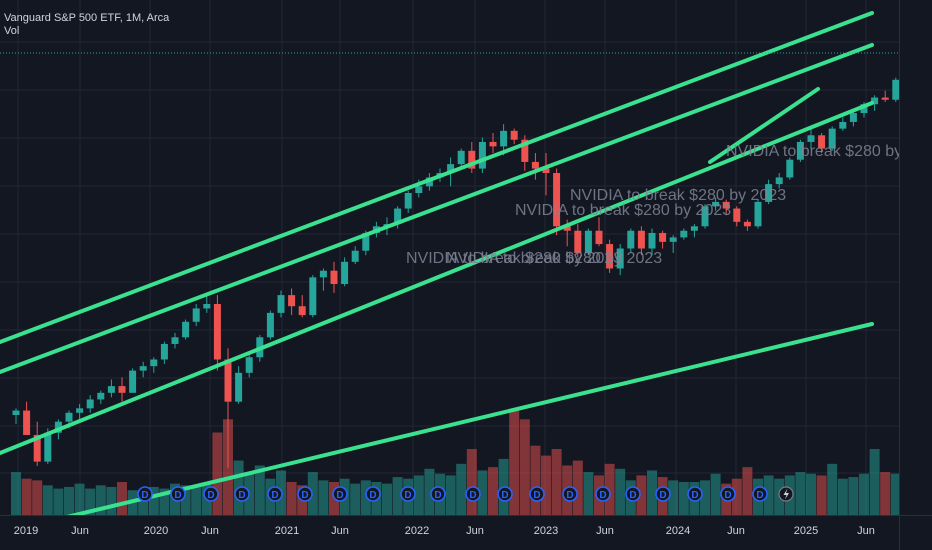  I want to click on price-scale-panel, so click(916, 257).